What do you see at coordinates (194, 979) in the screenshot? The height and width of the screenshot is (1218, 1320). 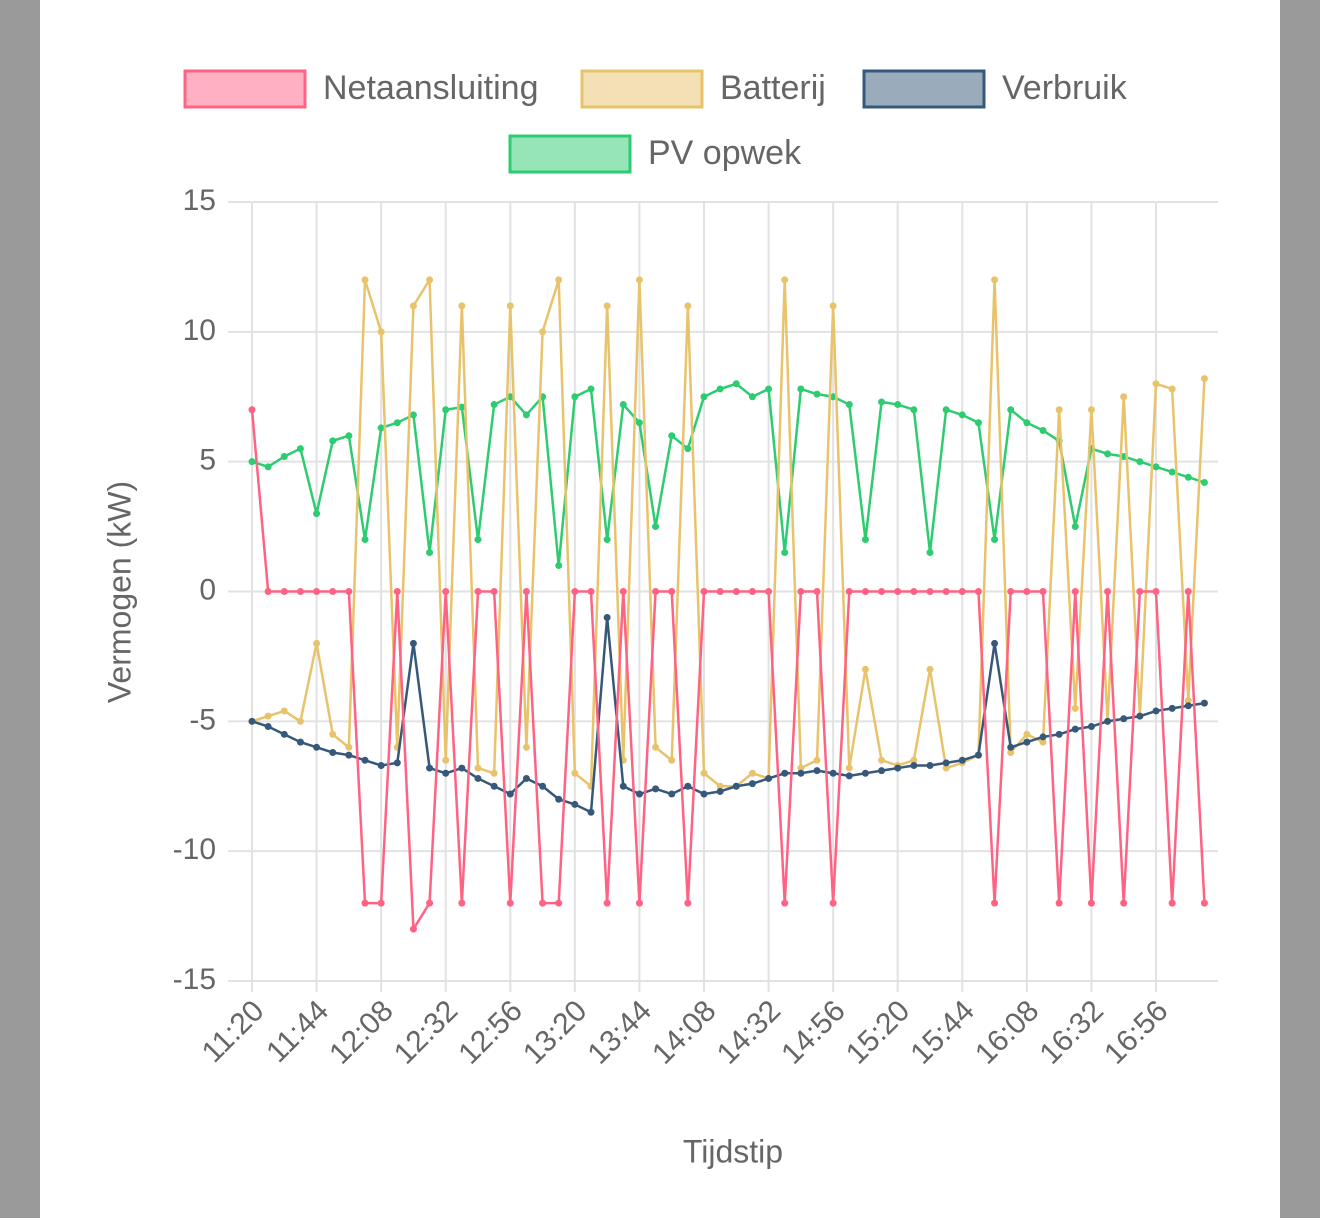 I see `y-tick-label: -15` at bounding box center [194, 979].